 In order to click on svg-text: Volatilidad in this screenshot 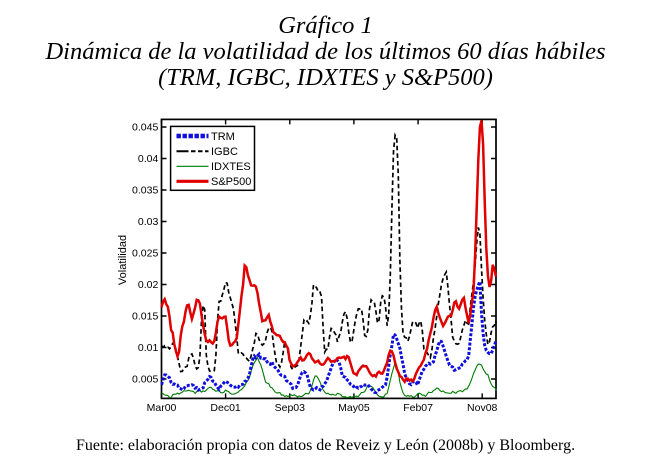, I will do `click(123, 260)`.